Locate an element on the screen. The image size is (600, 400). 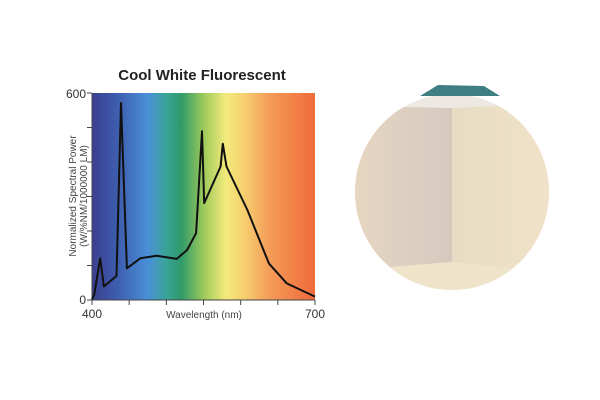
ceiling-light is located at coordinates (460, 90).